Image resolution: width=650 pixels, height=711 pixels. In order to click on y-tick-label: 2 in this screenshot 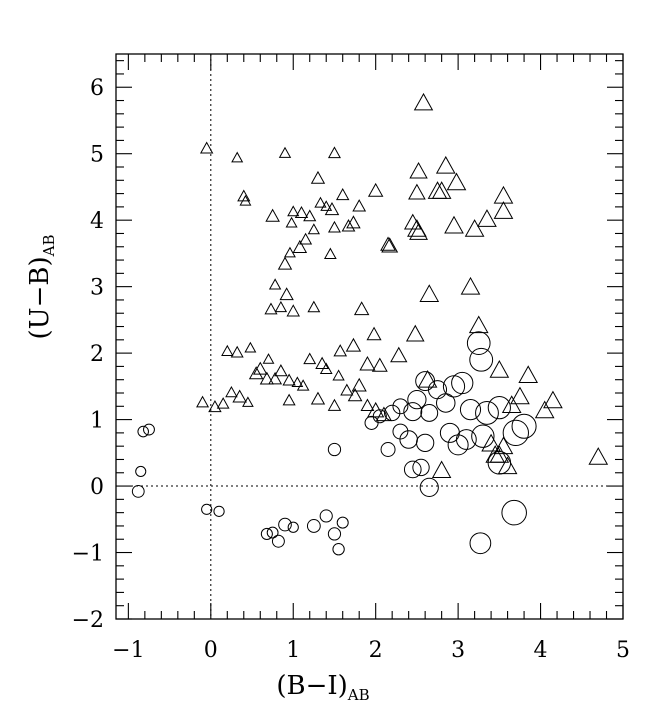, I will do `click(97, 354)`.